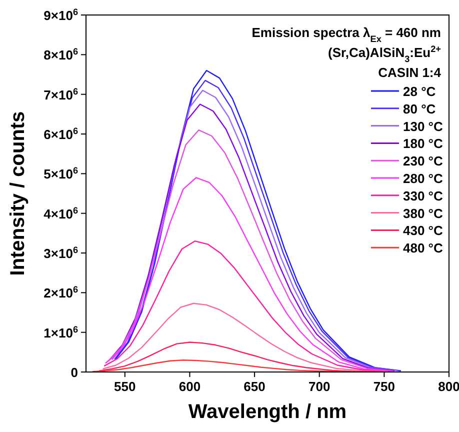 This screenshot has width=459, height=432. Describe the element at coordinates (423, 161) in the screenshot. I see `legend-label: 230 °C` at that location.